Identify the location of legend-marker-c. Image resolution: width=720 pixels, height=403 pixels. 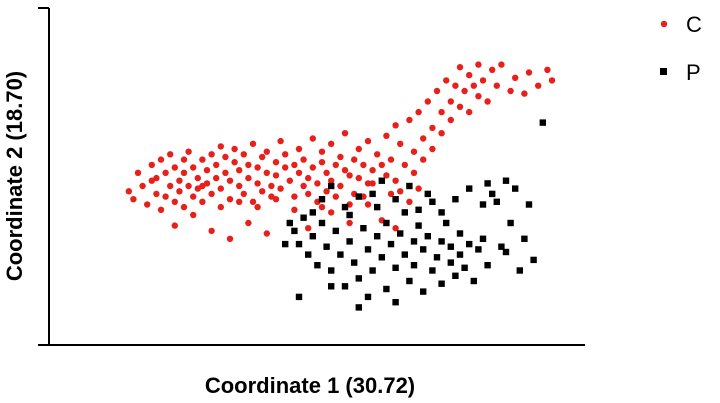
(664, 24).